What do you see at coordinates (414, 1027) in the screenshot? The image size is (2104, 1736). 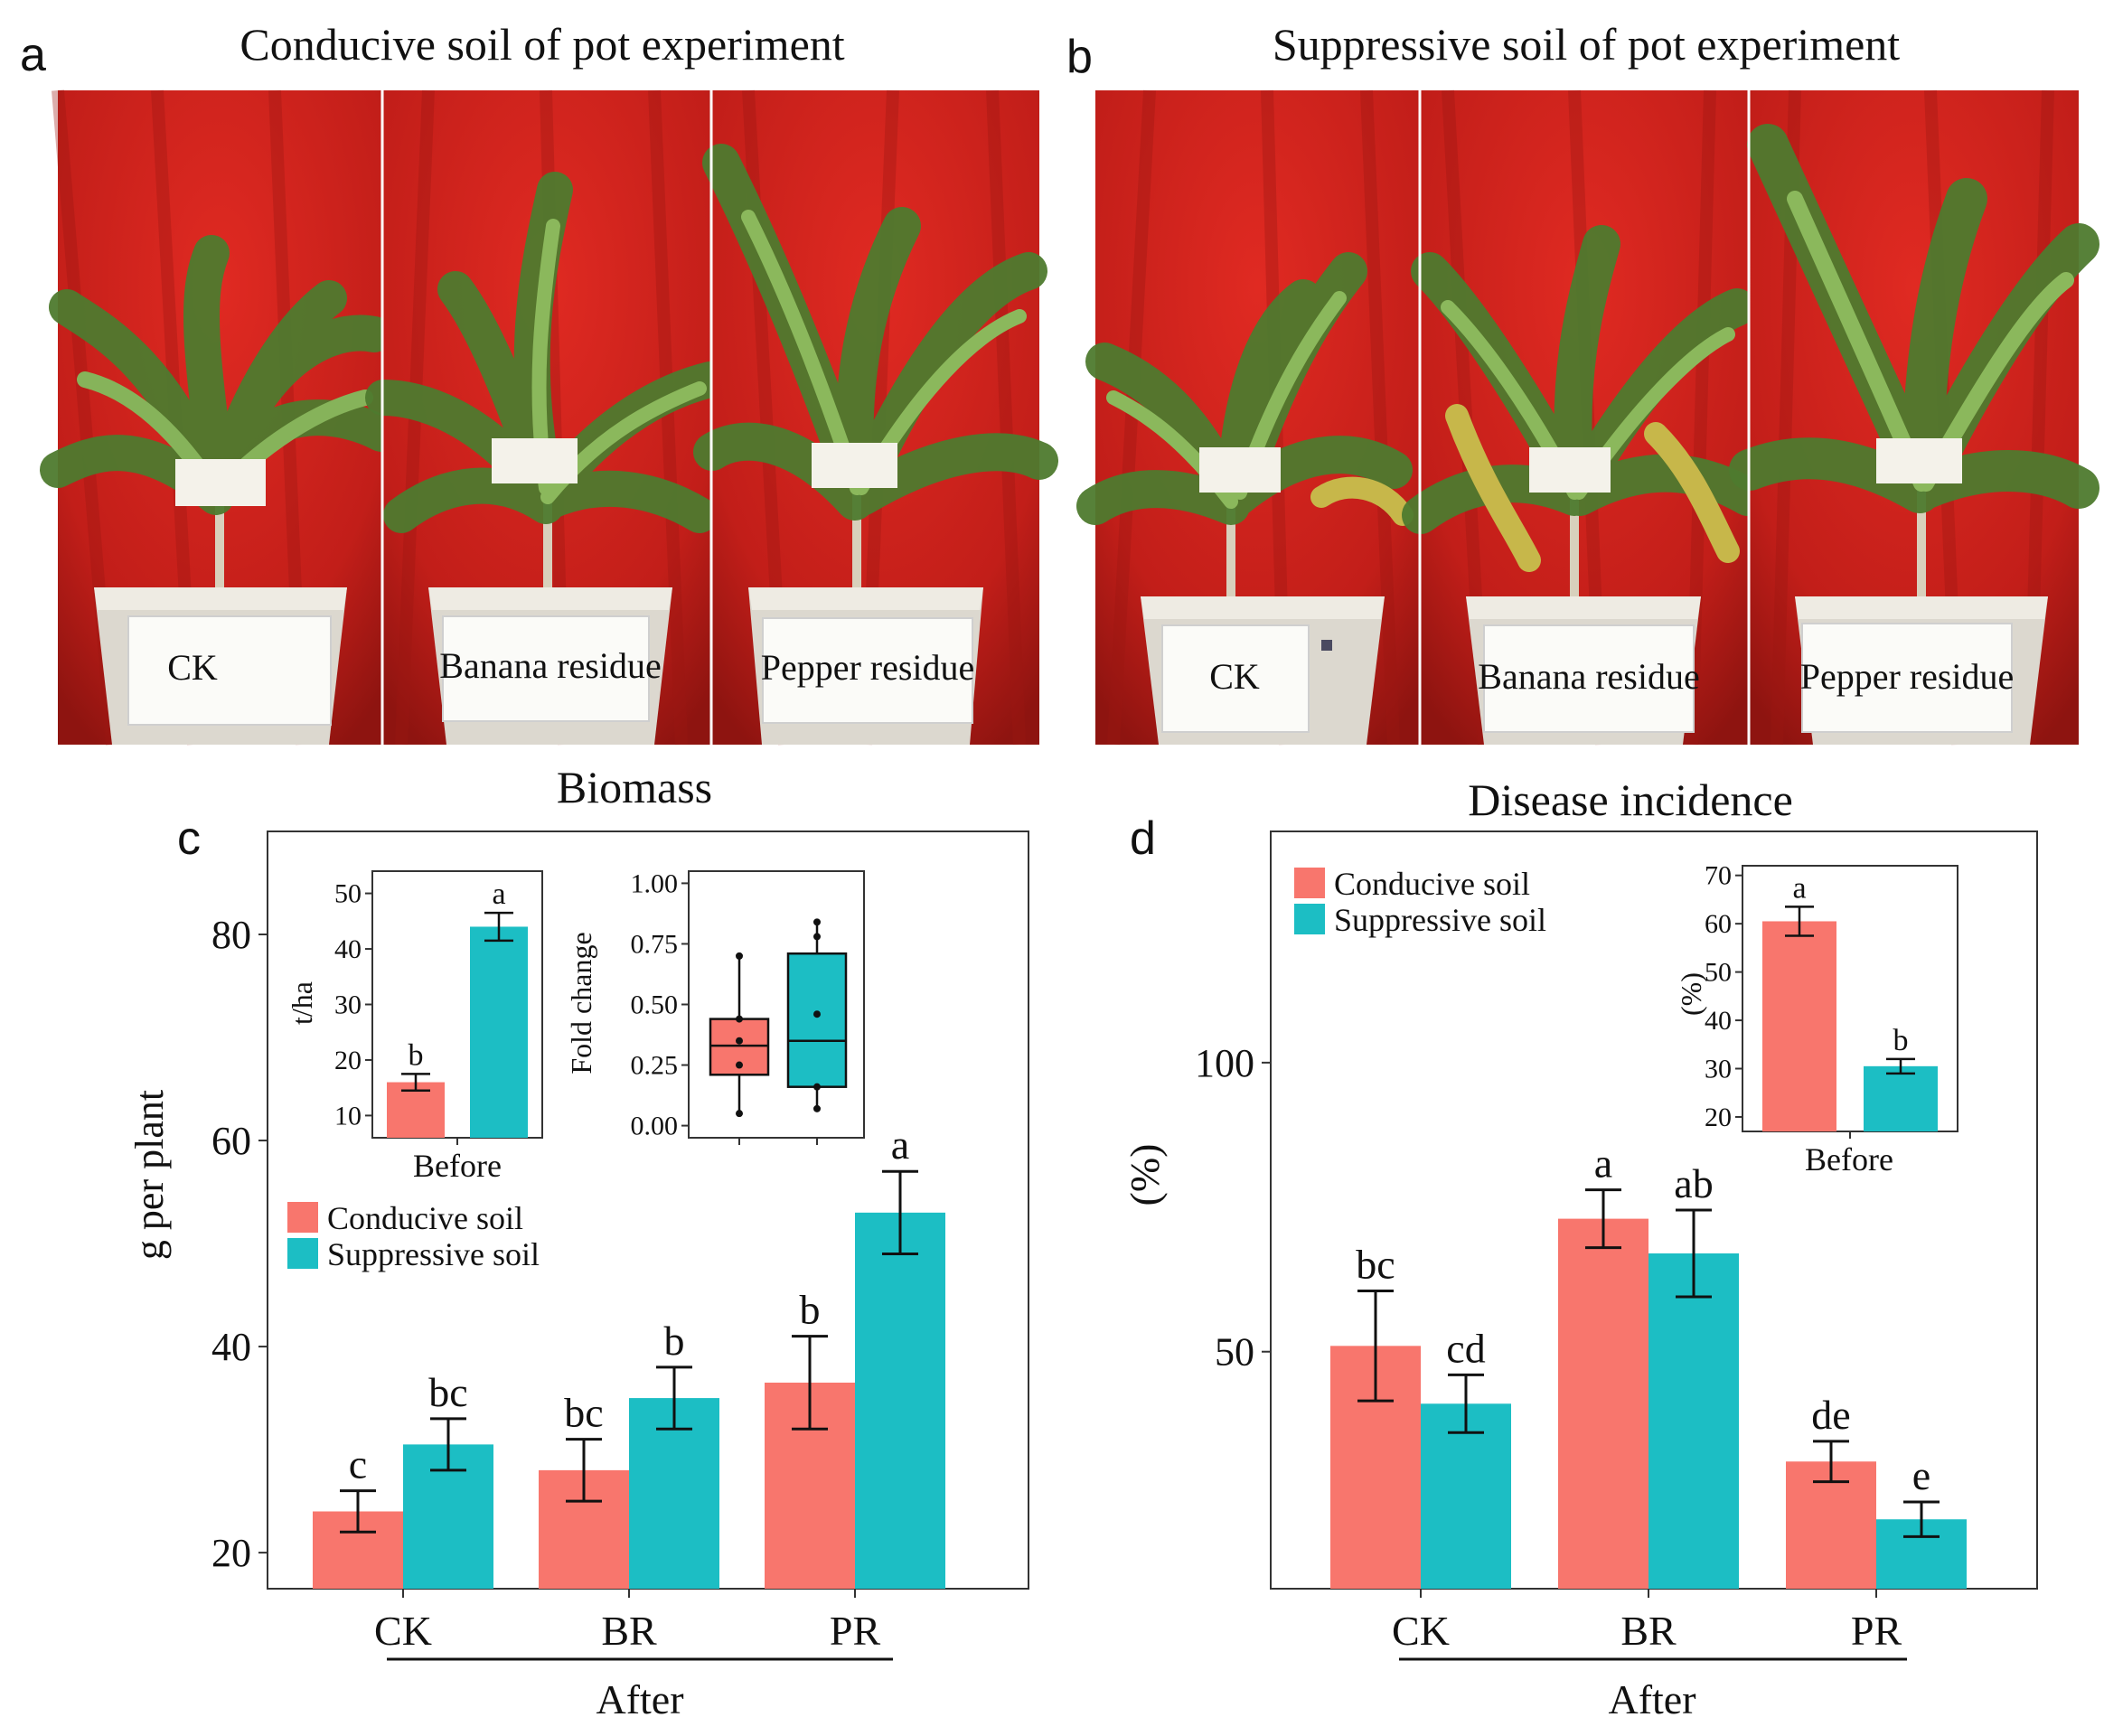 I see `panel-c-inset-before: 10 20 30 40 50 b a t/ha Before` at bounding box center [414, 1027].